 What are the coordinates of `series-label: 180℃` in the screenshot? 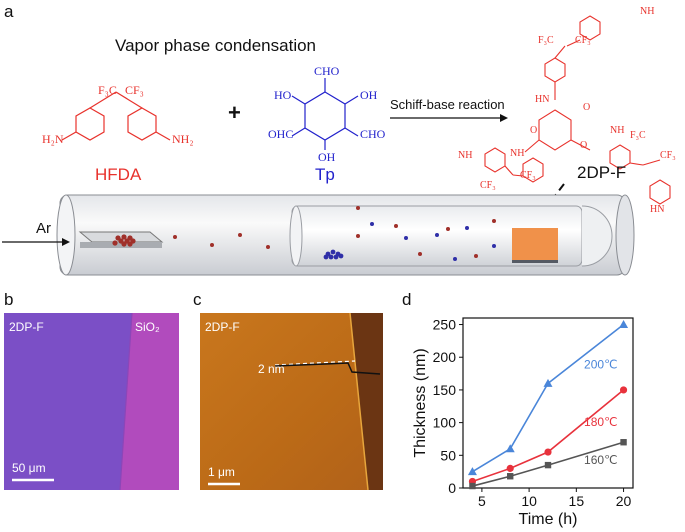 It's located at (601, 422).